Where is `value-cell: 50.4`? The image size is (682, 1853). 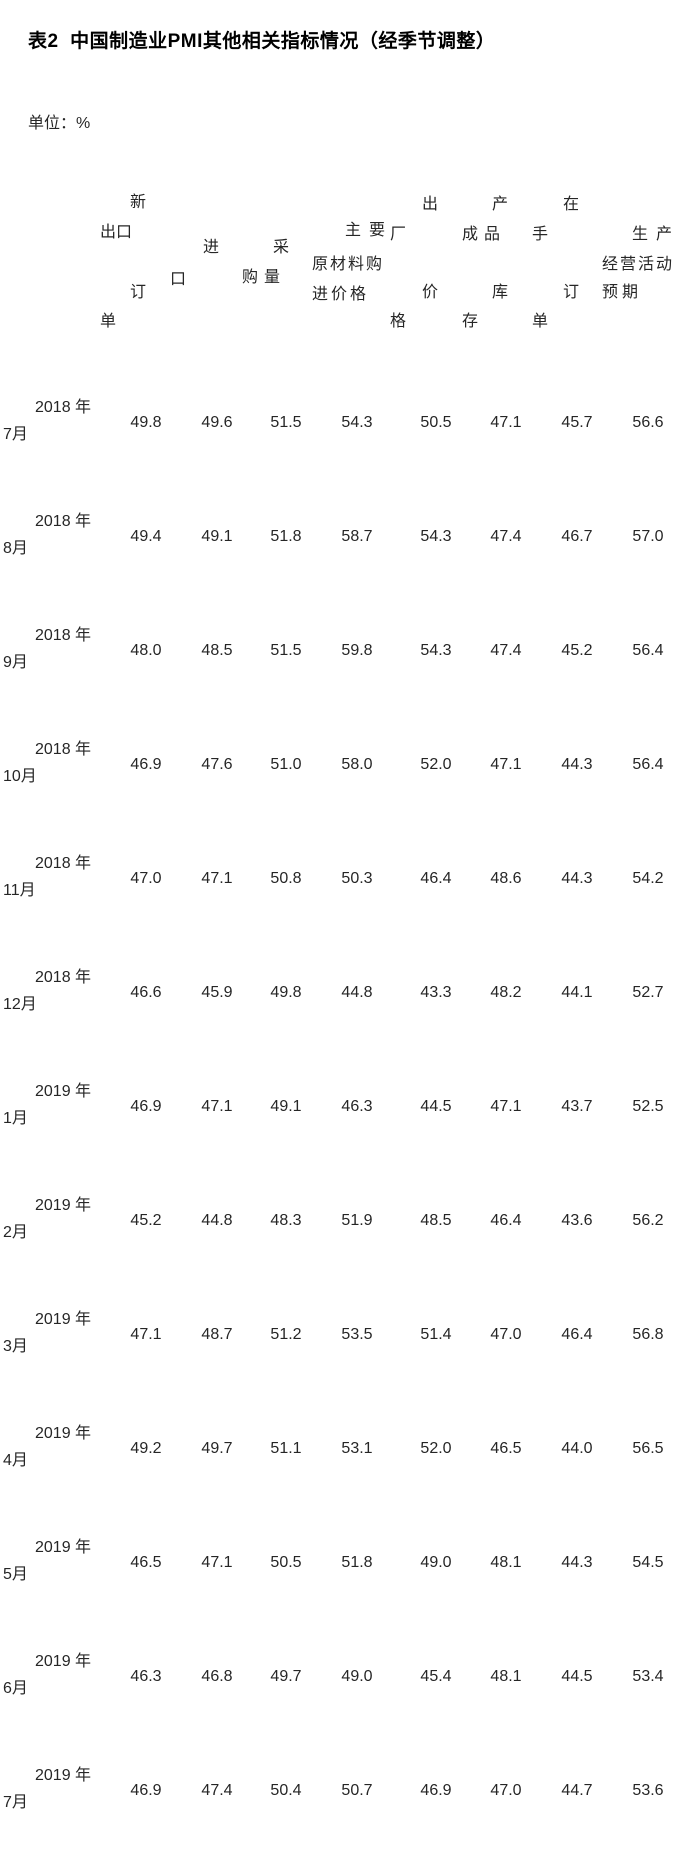
value-cell: 50.4 is located at coordinates (286, 1790).